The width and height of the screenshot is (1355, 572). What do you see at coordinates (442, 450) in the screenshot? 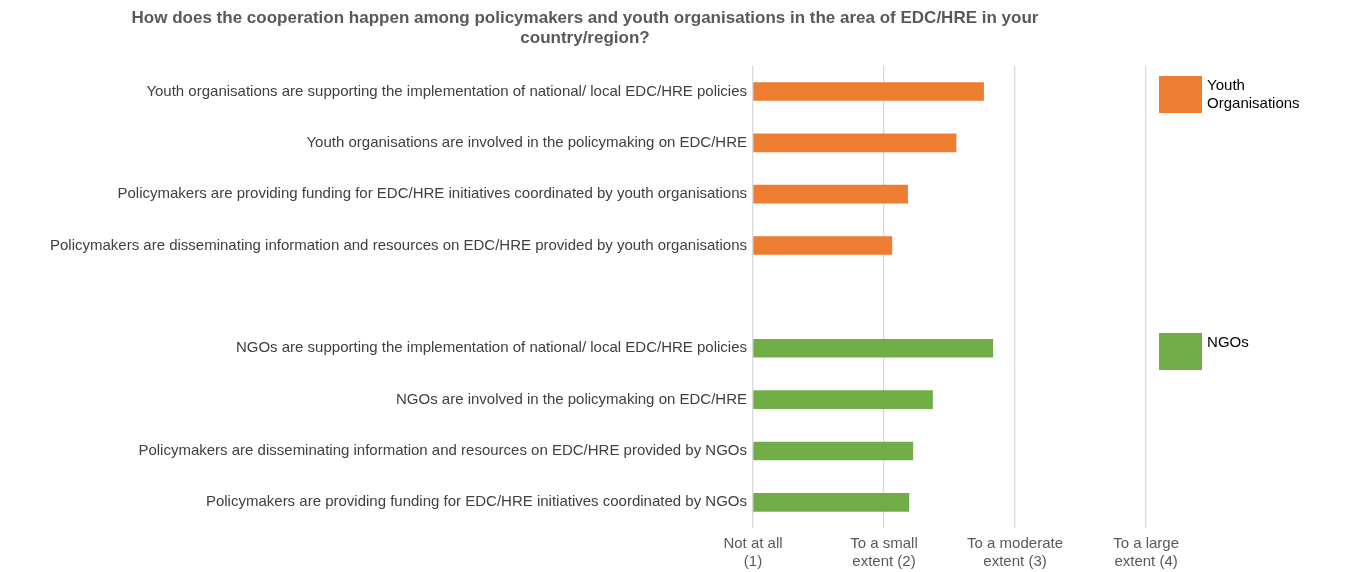
I see `y-tick-label: Policymakers are disseminating information and resources on EDC/HRE provided by NGOs` at bounding box center [442, 450].